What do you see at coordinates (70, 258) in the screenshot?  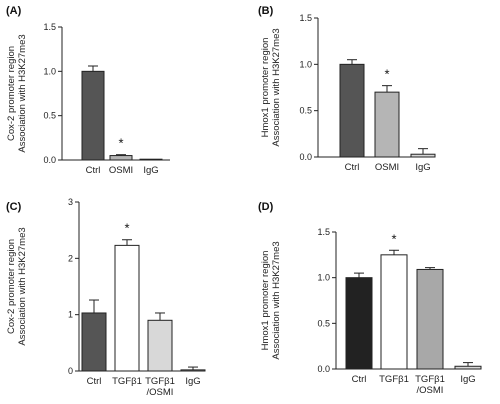 I see `y-tick-label: 2` at bounding box center [70, 258].